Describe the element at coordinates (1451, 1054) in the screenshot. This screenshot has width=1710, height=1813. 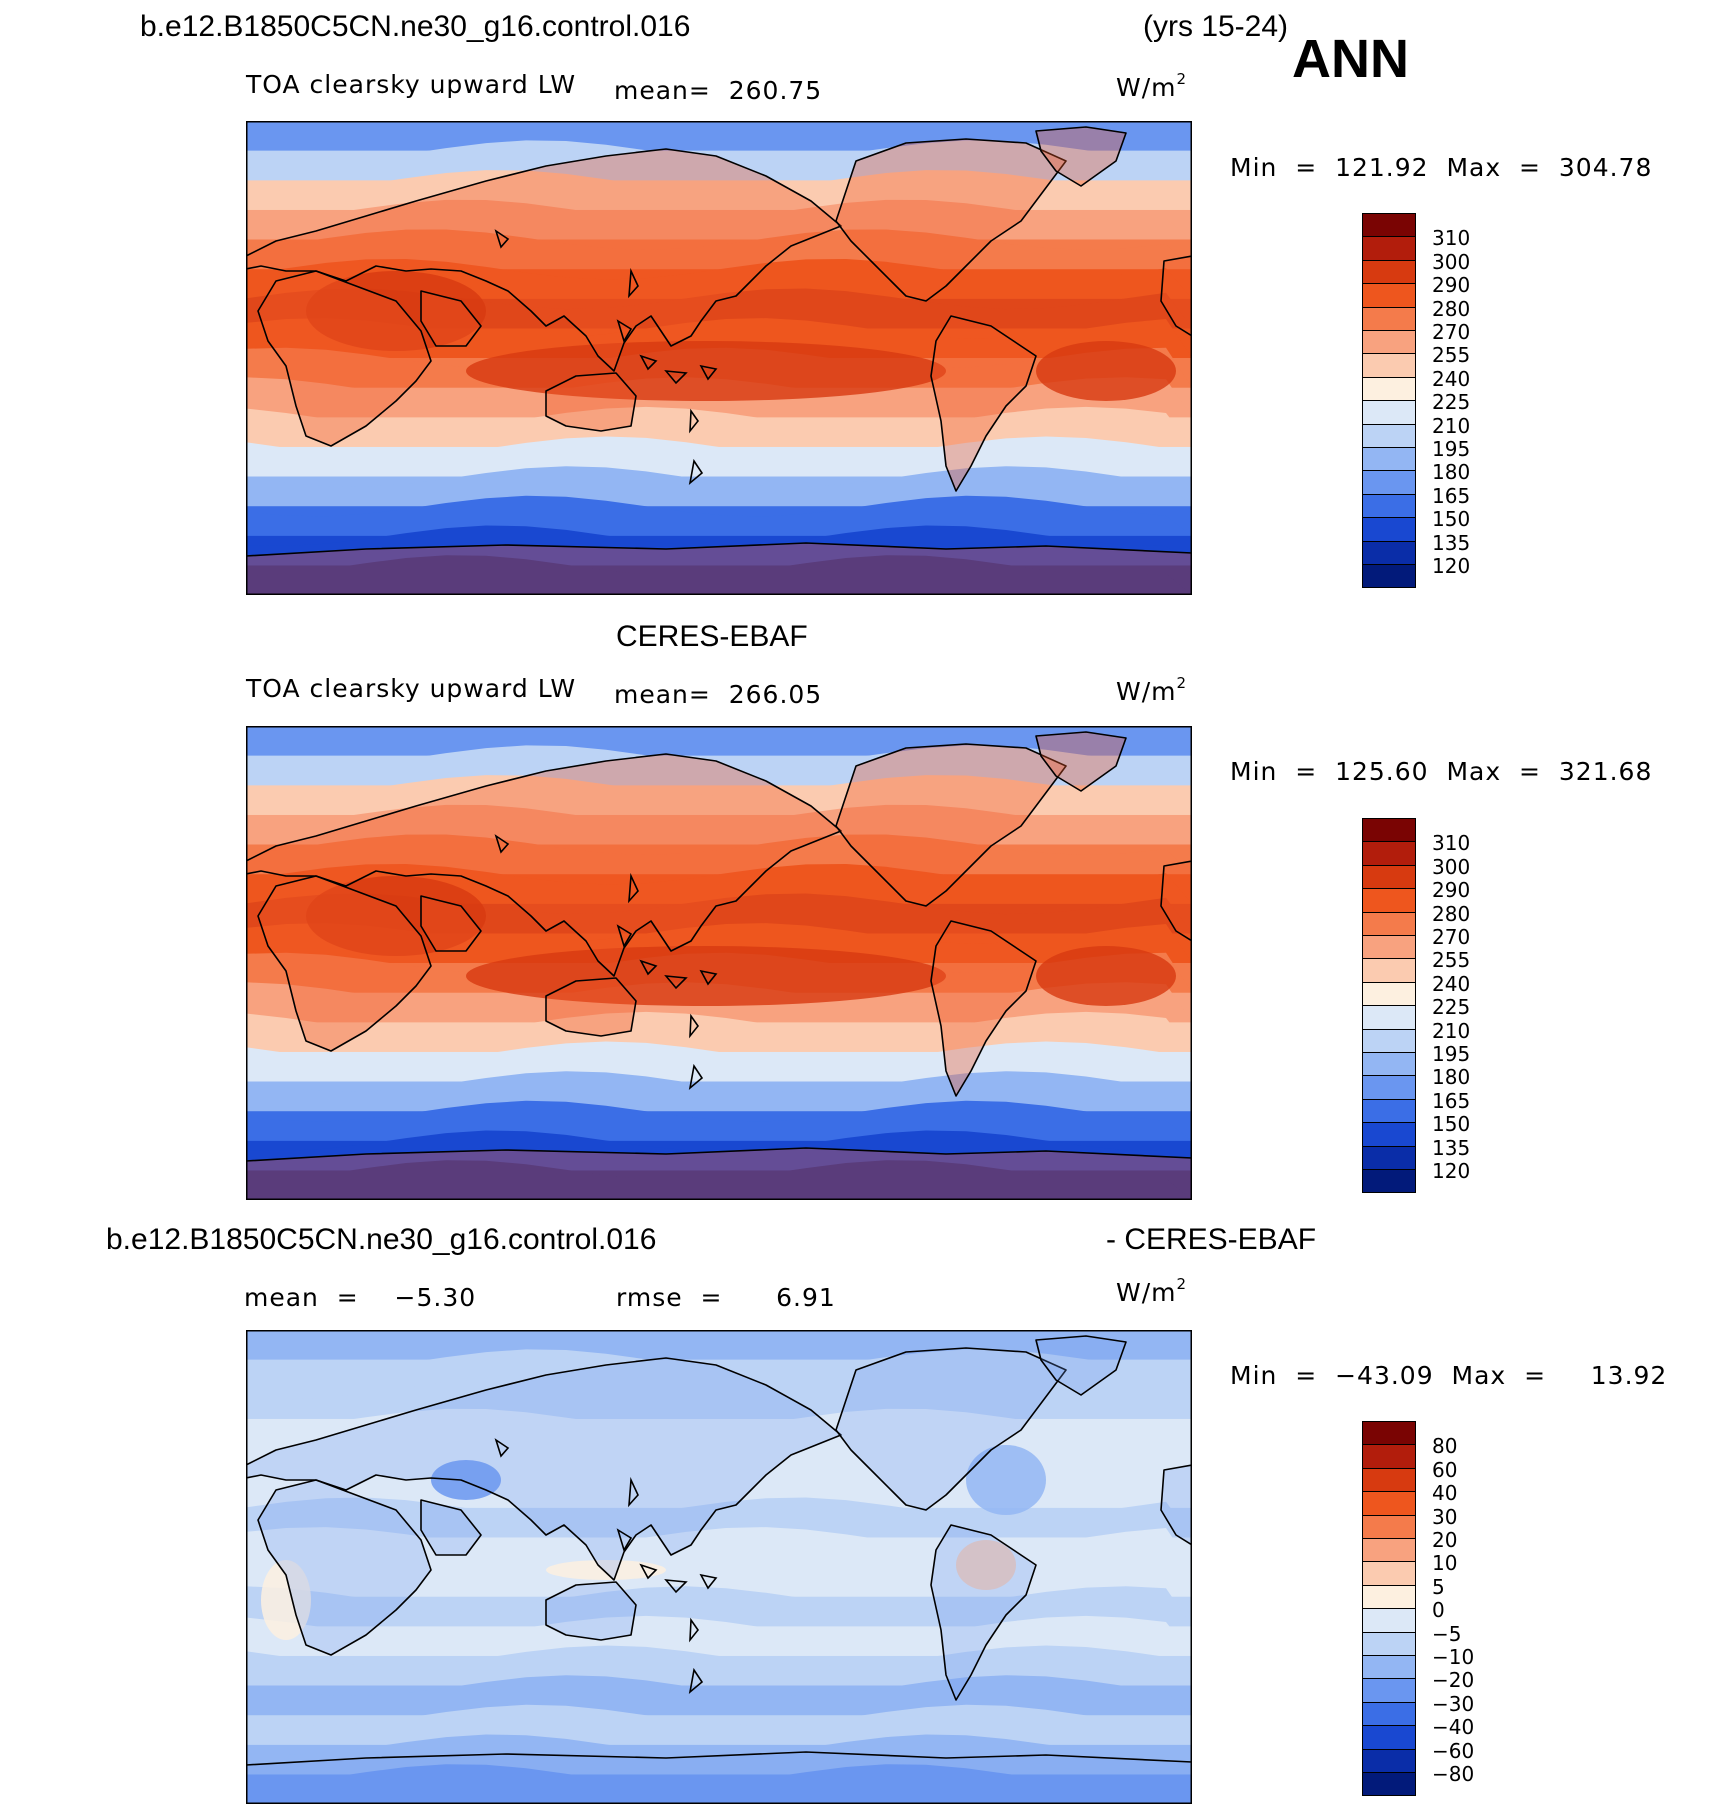
I see `colorbar-level-label: 195` at that location.